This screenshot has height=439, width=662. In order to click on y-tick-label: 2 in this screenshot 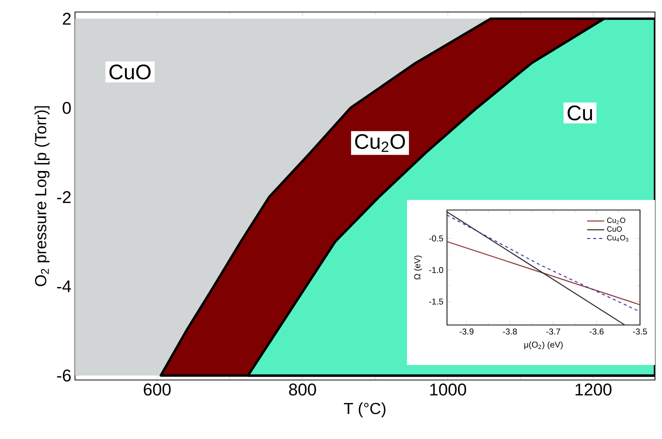, I will do `click(66, 18)`.